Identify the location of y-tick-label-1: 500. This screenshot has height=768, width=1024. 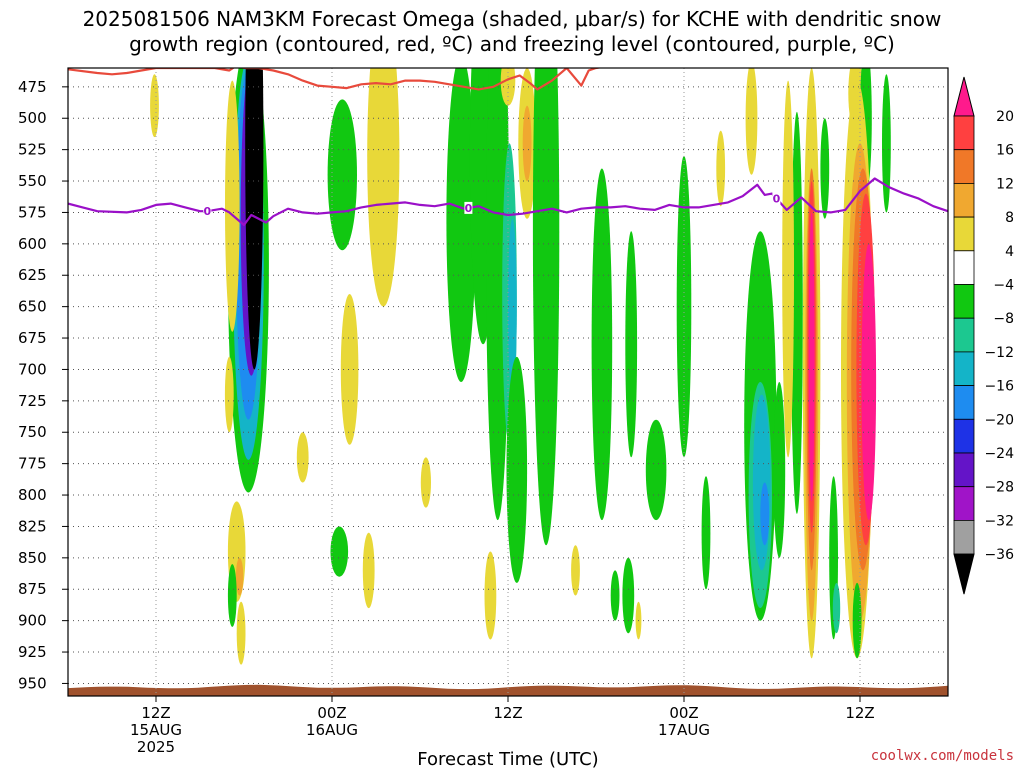
(32, 118).